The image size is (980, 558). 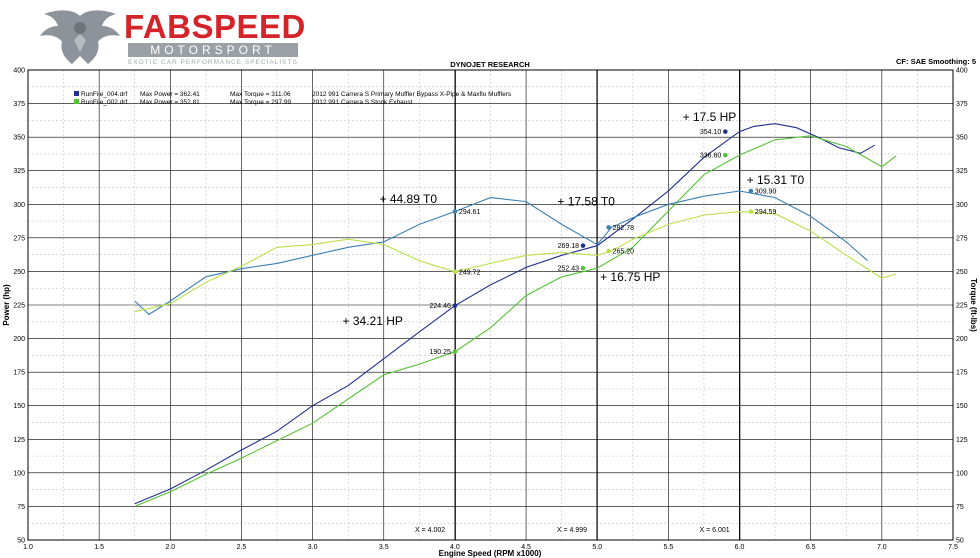 I want to click on y-tick-label-left: 300, so click(x=19, y=205).